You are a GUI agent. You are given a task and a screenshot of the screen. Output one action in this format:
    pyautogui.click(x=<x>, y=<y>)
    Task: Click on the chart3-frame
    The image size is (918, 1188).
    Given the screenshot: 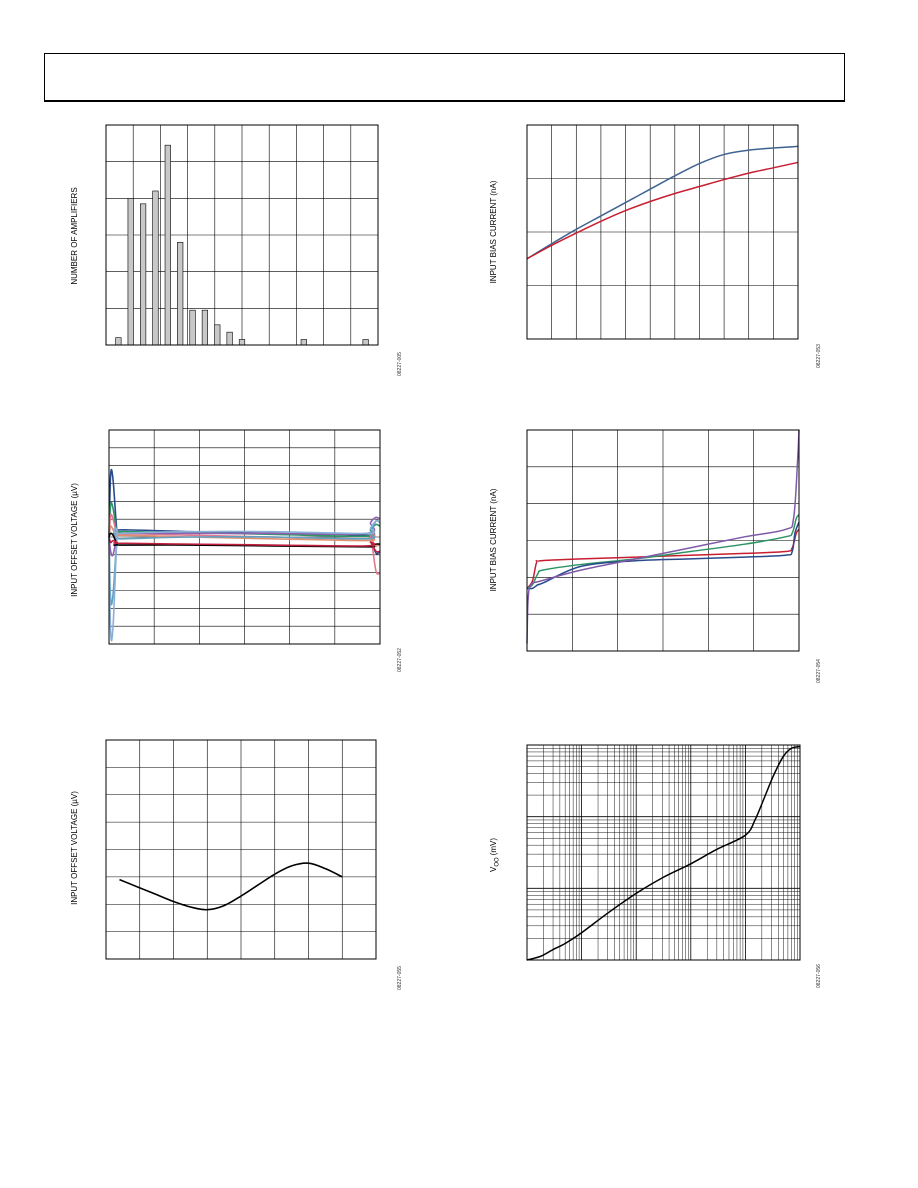 What is the action you would take?
    pyautogui.click(x=244, y=537)
    